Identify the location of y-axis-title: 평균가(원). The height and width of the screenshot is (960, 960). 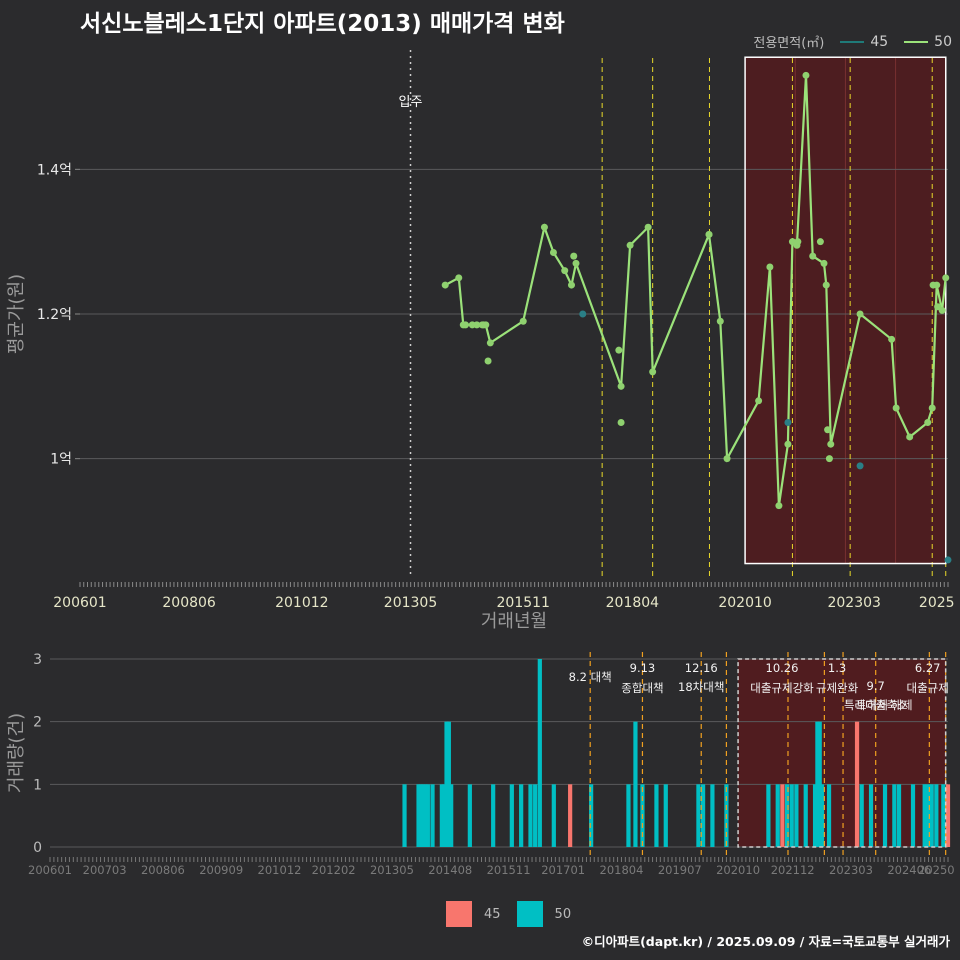
(16, 314).